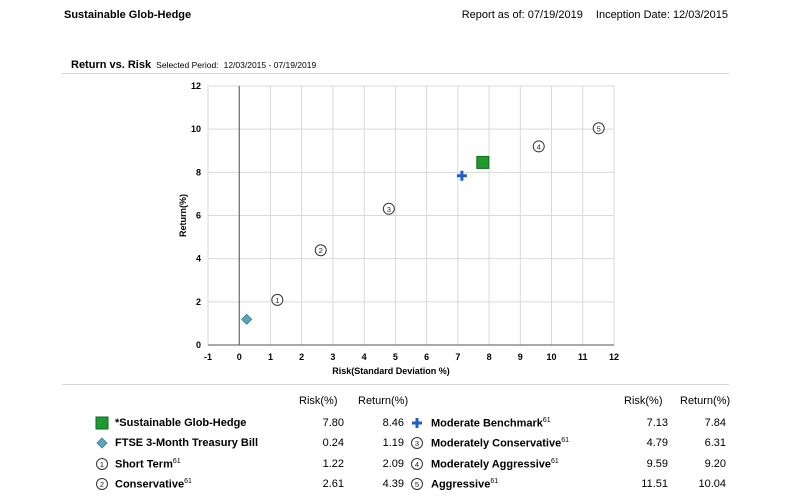  What do you see at coordinates (520, 357) in the screenshot?
I see `x-tick-label: 9` at bounding box center [520, 357].